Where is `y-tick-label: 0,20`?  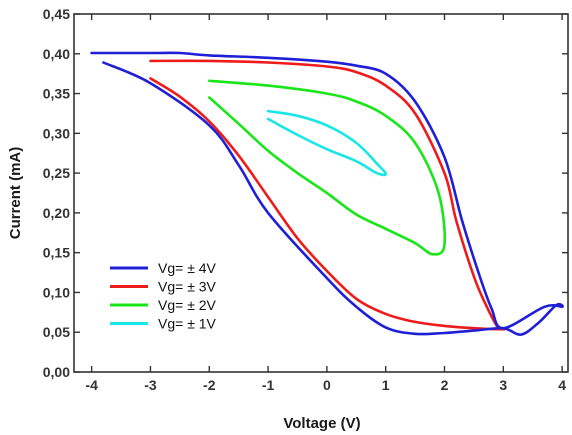 y-tick-label: 0,20 is located at coordinates (56, 213).